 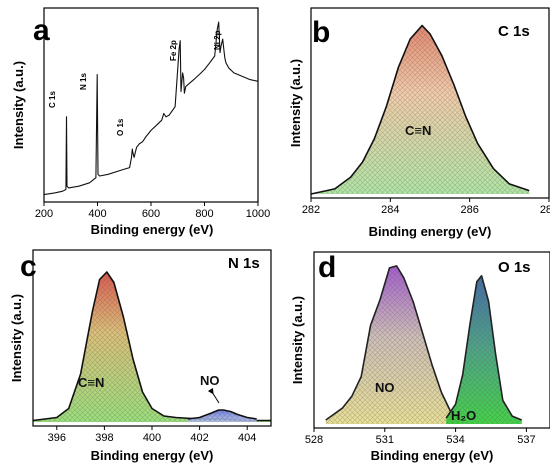 I want to click on panel-title-c: N 1s, so click(x=244, y=263).